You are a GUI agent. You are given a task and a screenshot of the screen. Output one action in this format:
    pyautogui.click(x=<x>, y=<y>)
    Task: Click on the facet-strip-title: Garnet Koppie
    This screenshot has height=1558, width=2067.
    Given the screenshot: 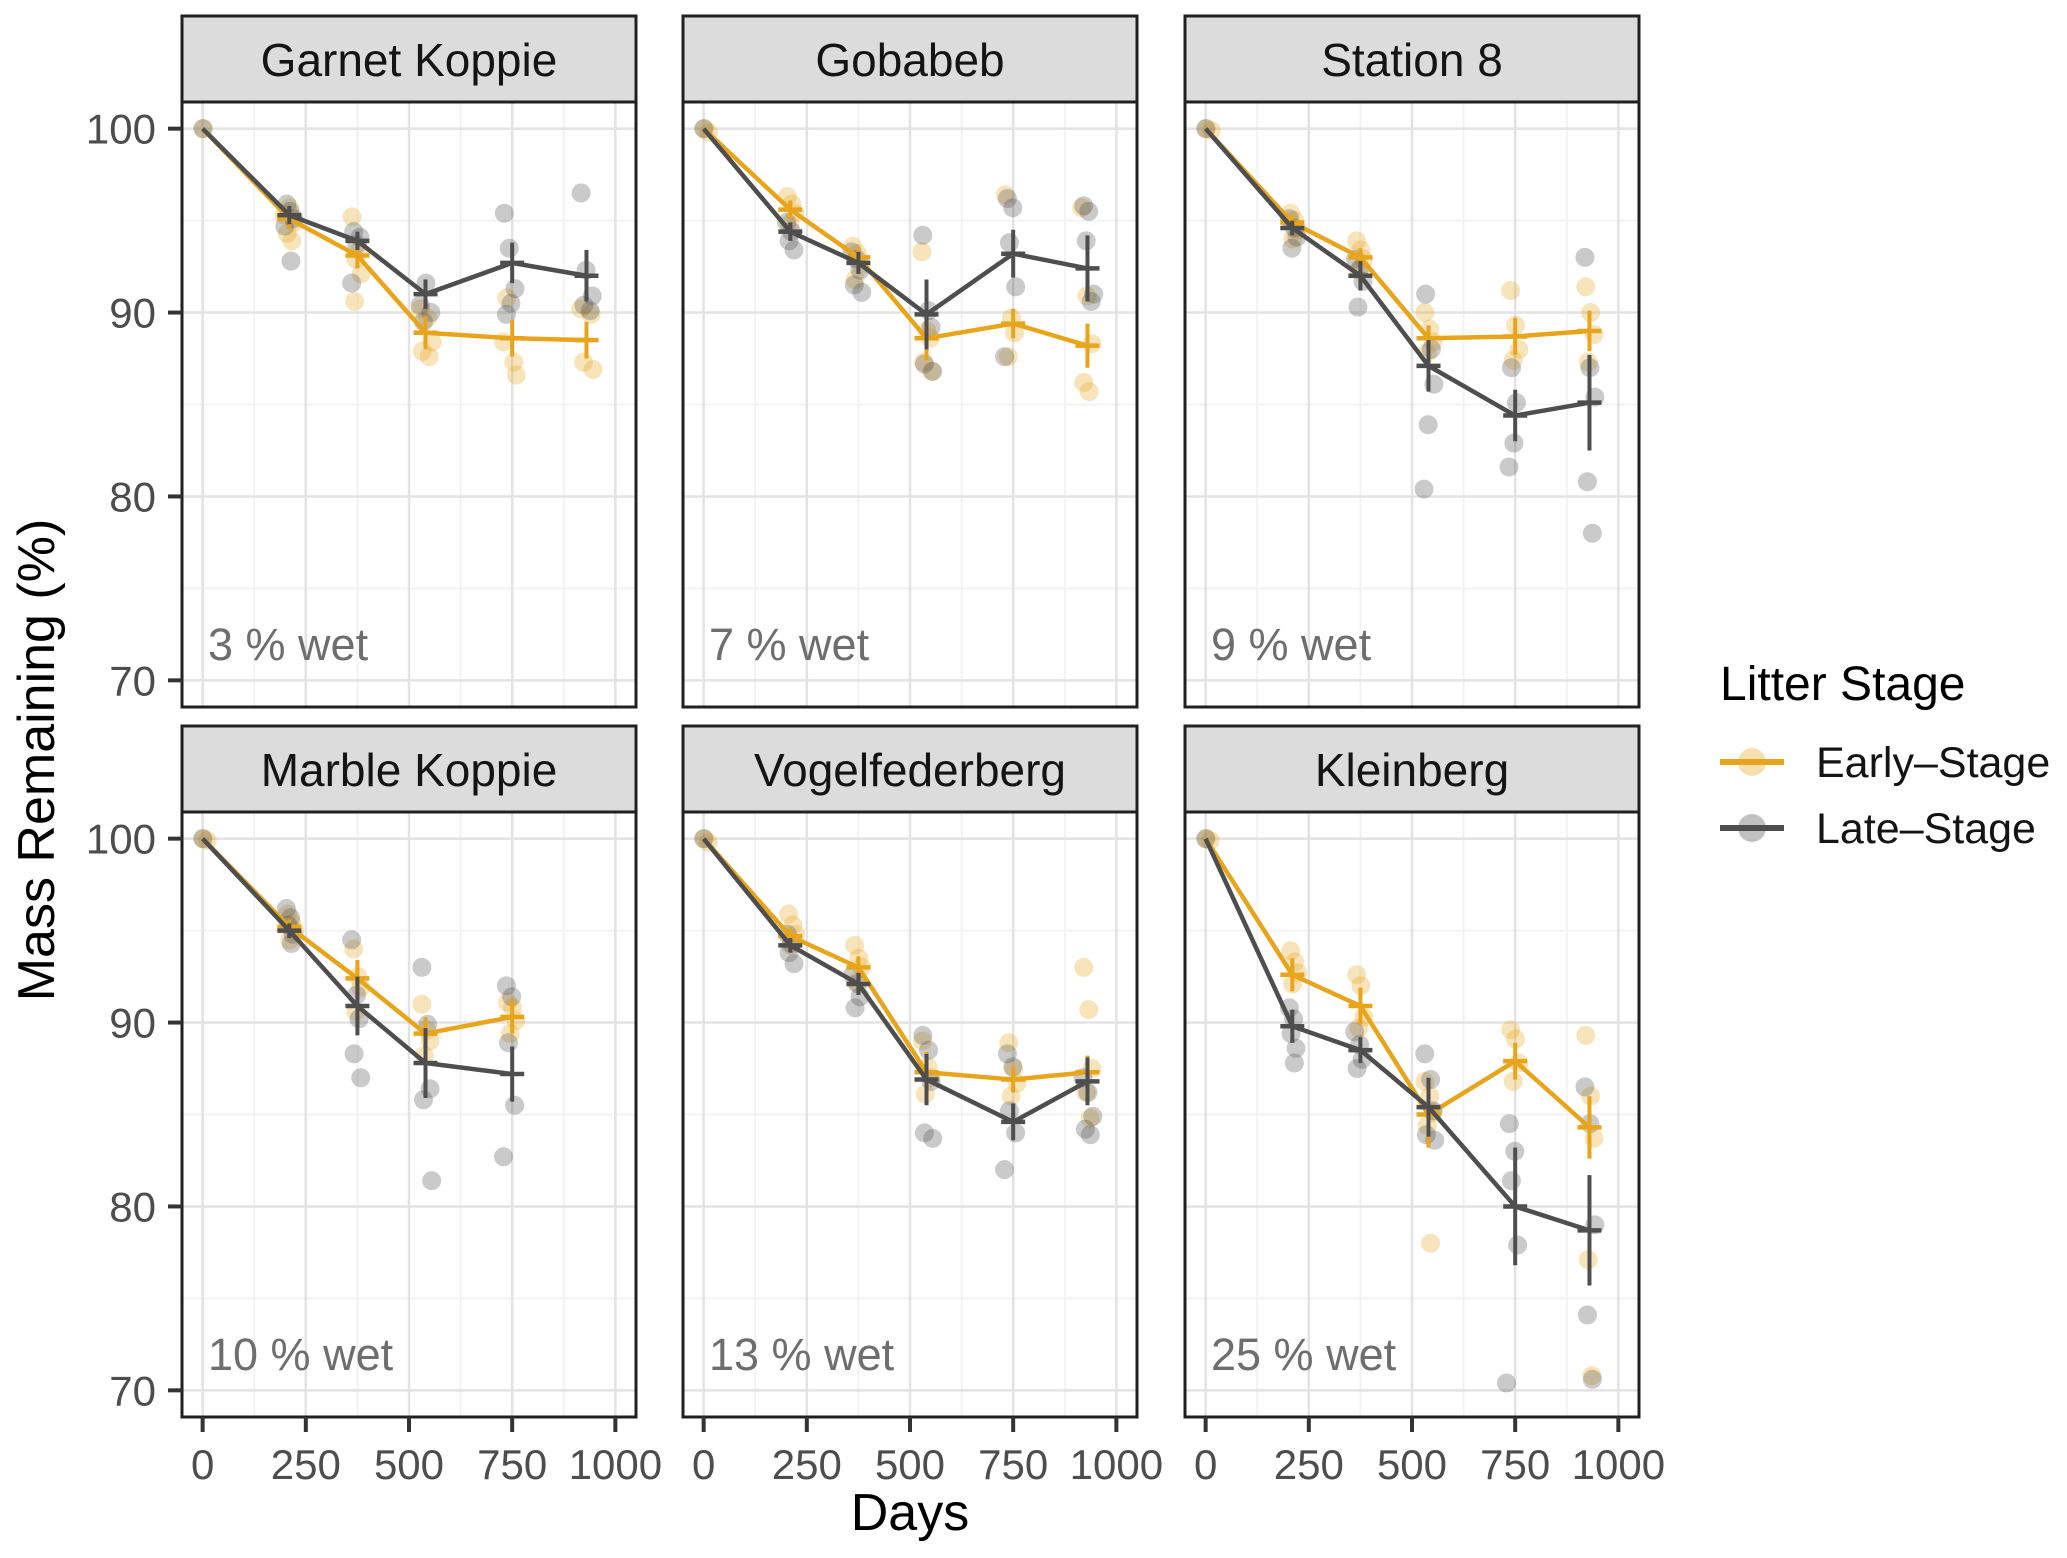 What is the action you would take?
    pyautogui.click(x=409, y=60)
    